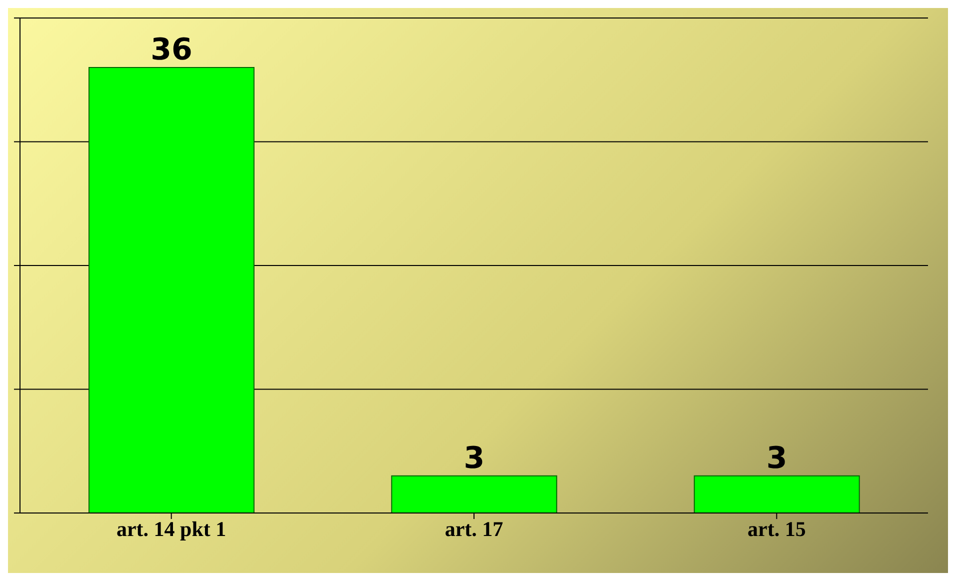 This screenshot has width=956, height=581. I want to click on x-tick-label: art. 14 pkt 1, so click(171, 528).